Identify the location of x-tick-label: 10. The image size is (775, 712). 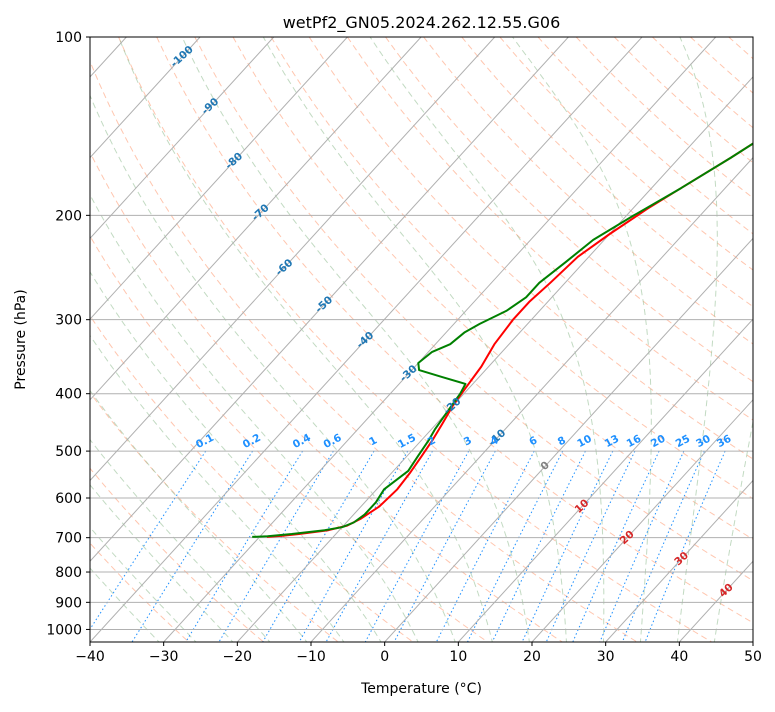
(458, 657).